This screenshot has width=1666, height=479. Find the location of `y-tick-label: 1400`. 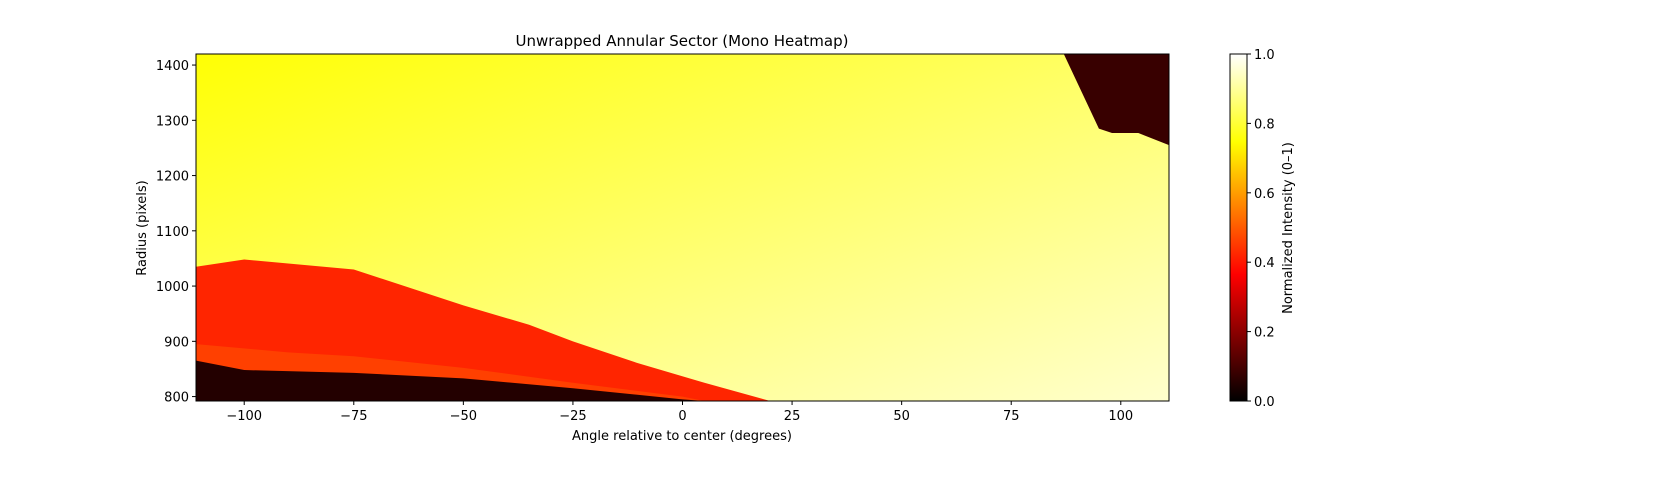

y-tick-label: 1400 is located at coordinates (172, 66).